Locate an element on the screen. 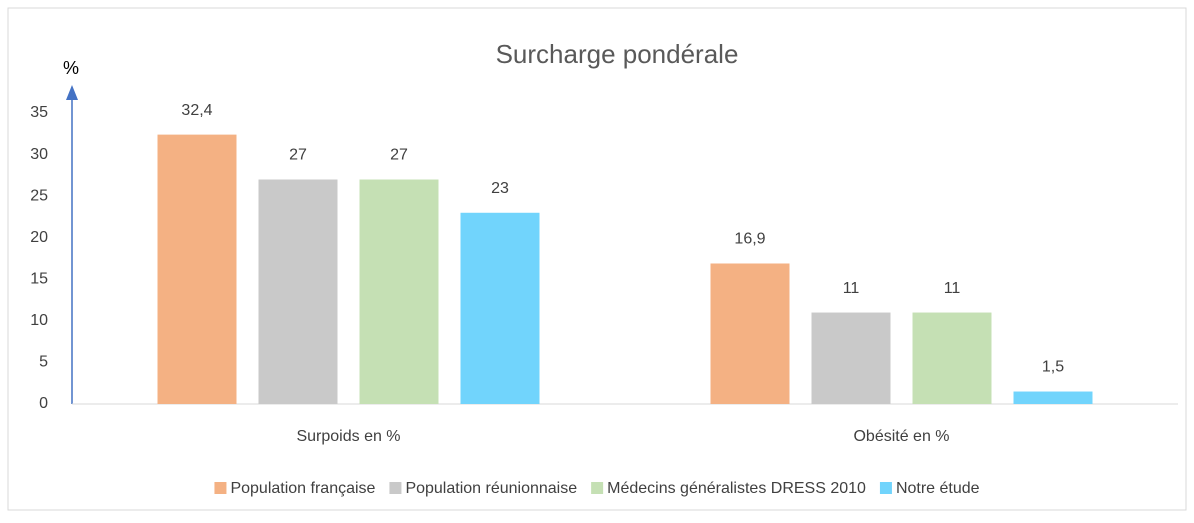 Image resolution: width=1194 pixels, height=523 pixels. legend-label: Population française is located at coordinates (302, 488).